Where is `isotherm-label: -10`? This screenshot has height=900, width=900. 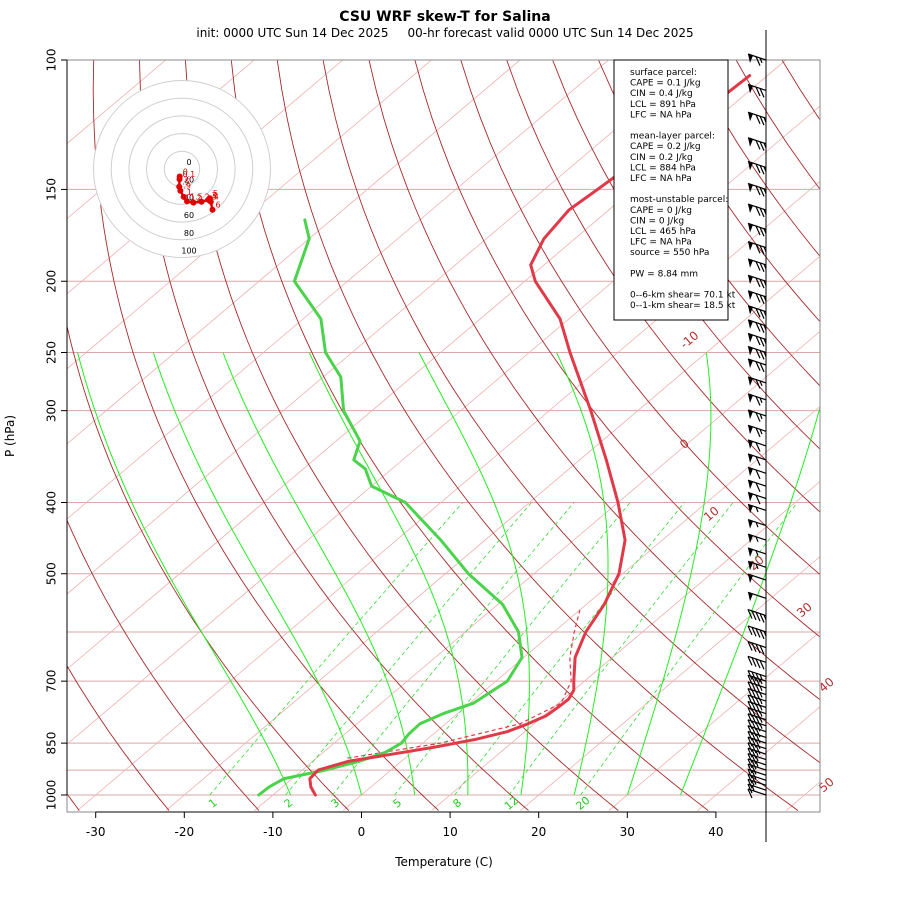 isotherm-label: -10 is located at coordinates (689, 339).